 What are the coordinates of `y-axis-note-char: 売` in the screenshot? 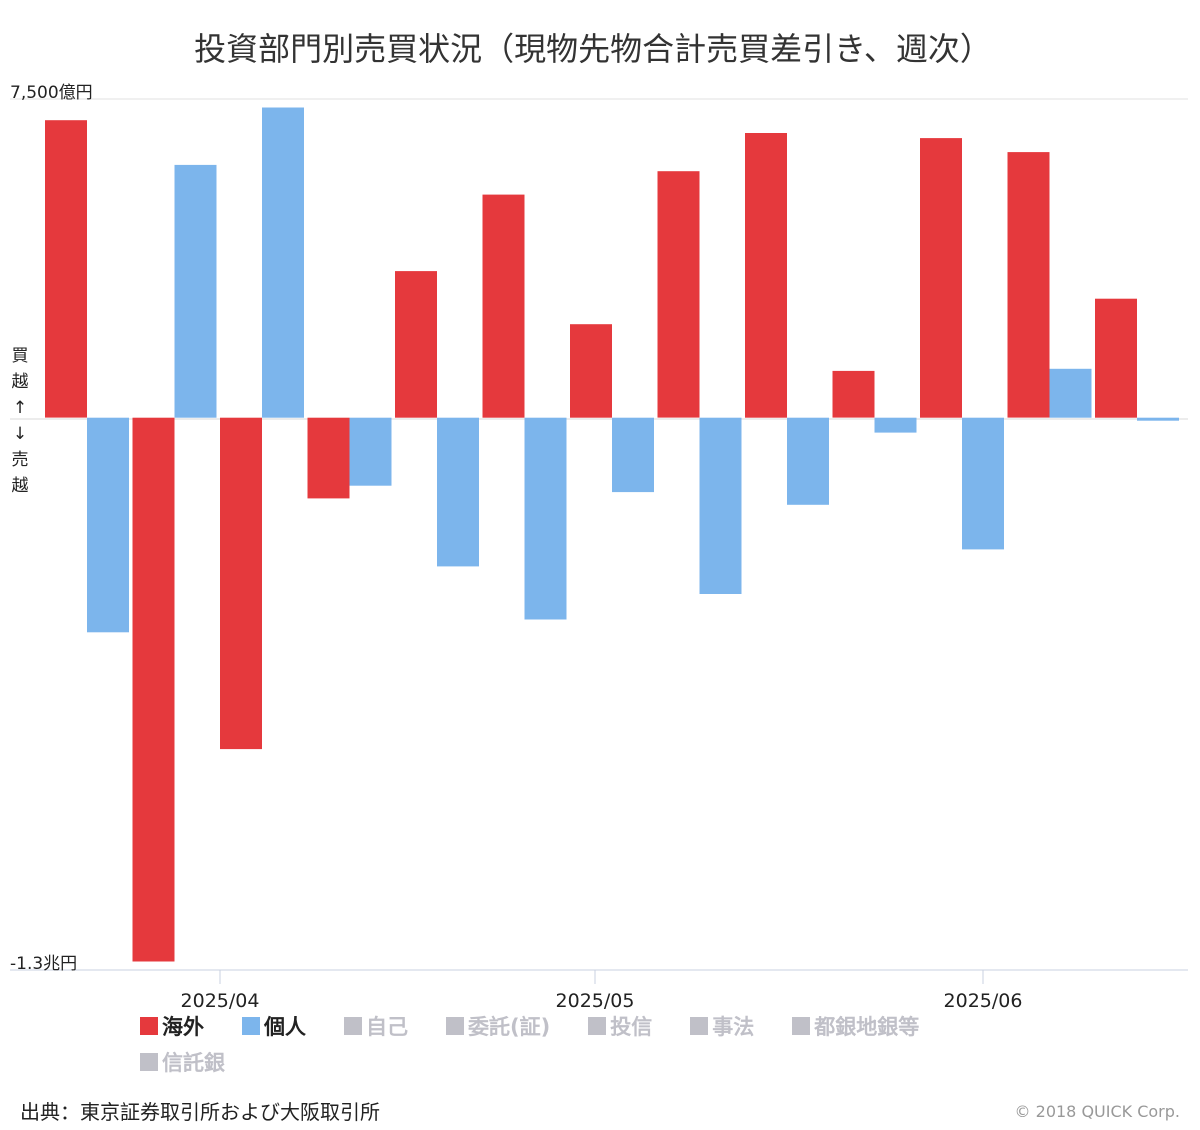 It's located at (20, 460).